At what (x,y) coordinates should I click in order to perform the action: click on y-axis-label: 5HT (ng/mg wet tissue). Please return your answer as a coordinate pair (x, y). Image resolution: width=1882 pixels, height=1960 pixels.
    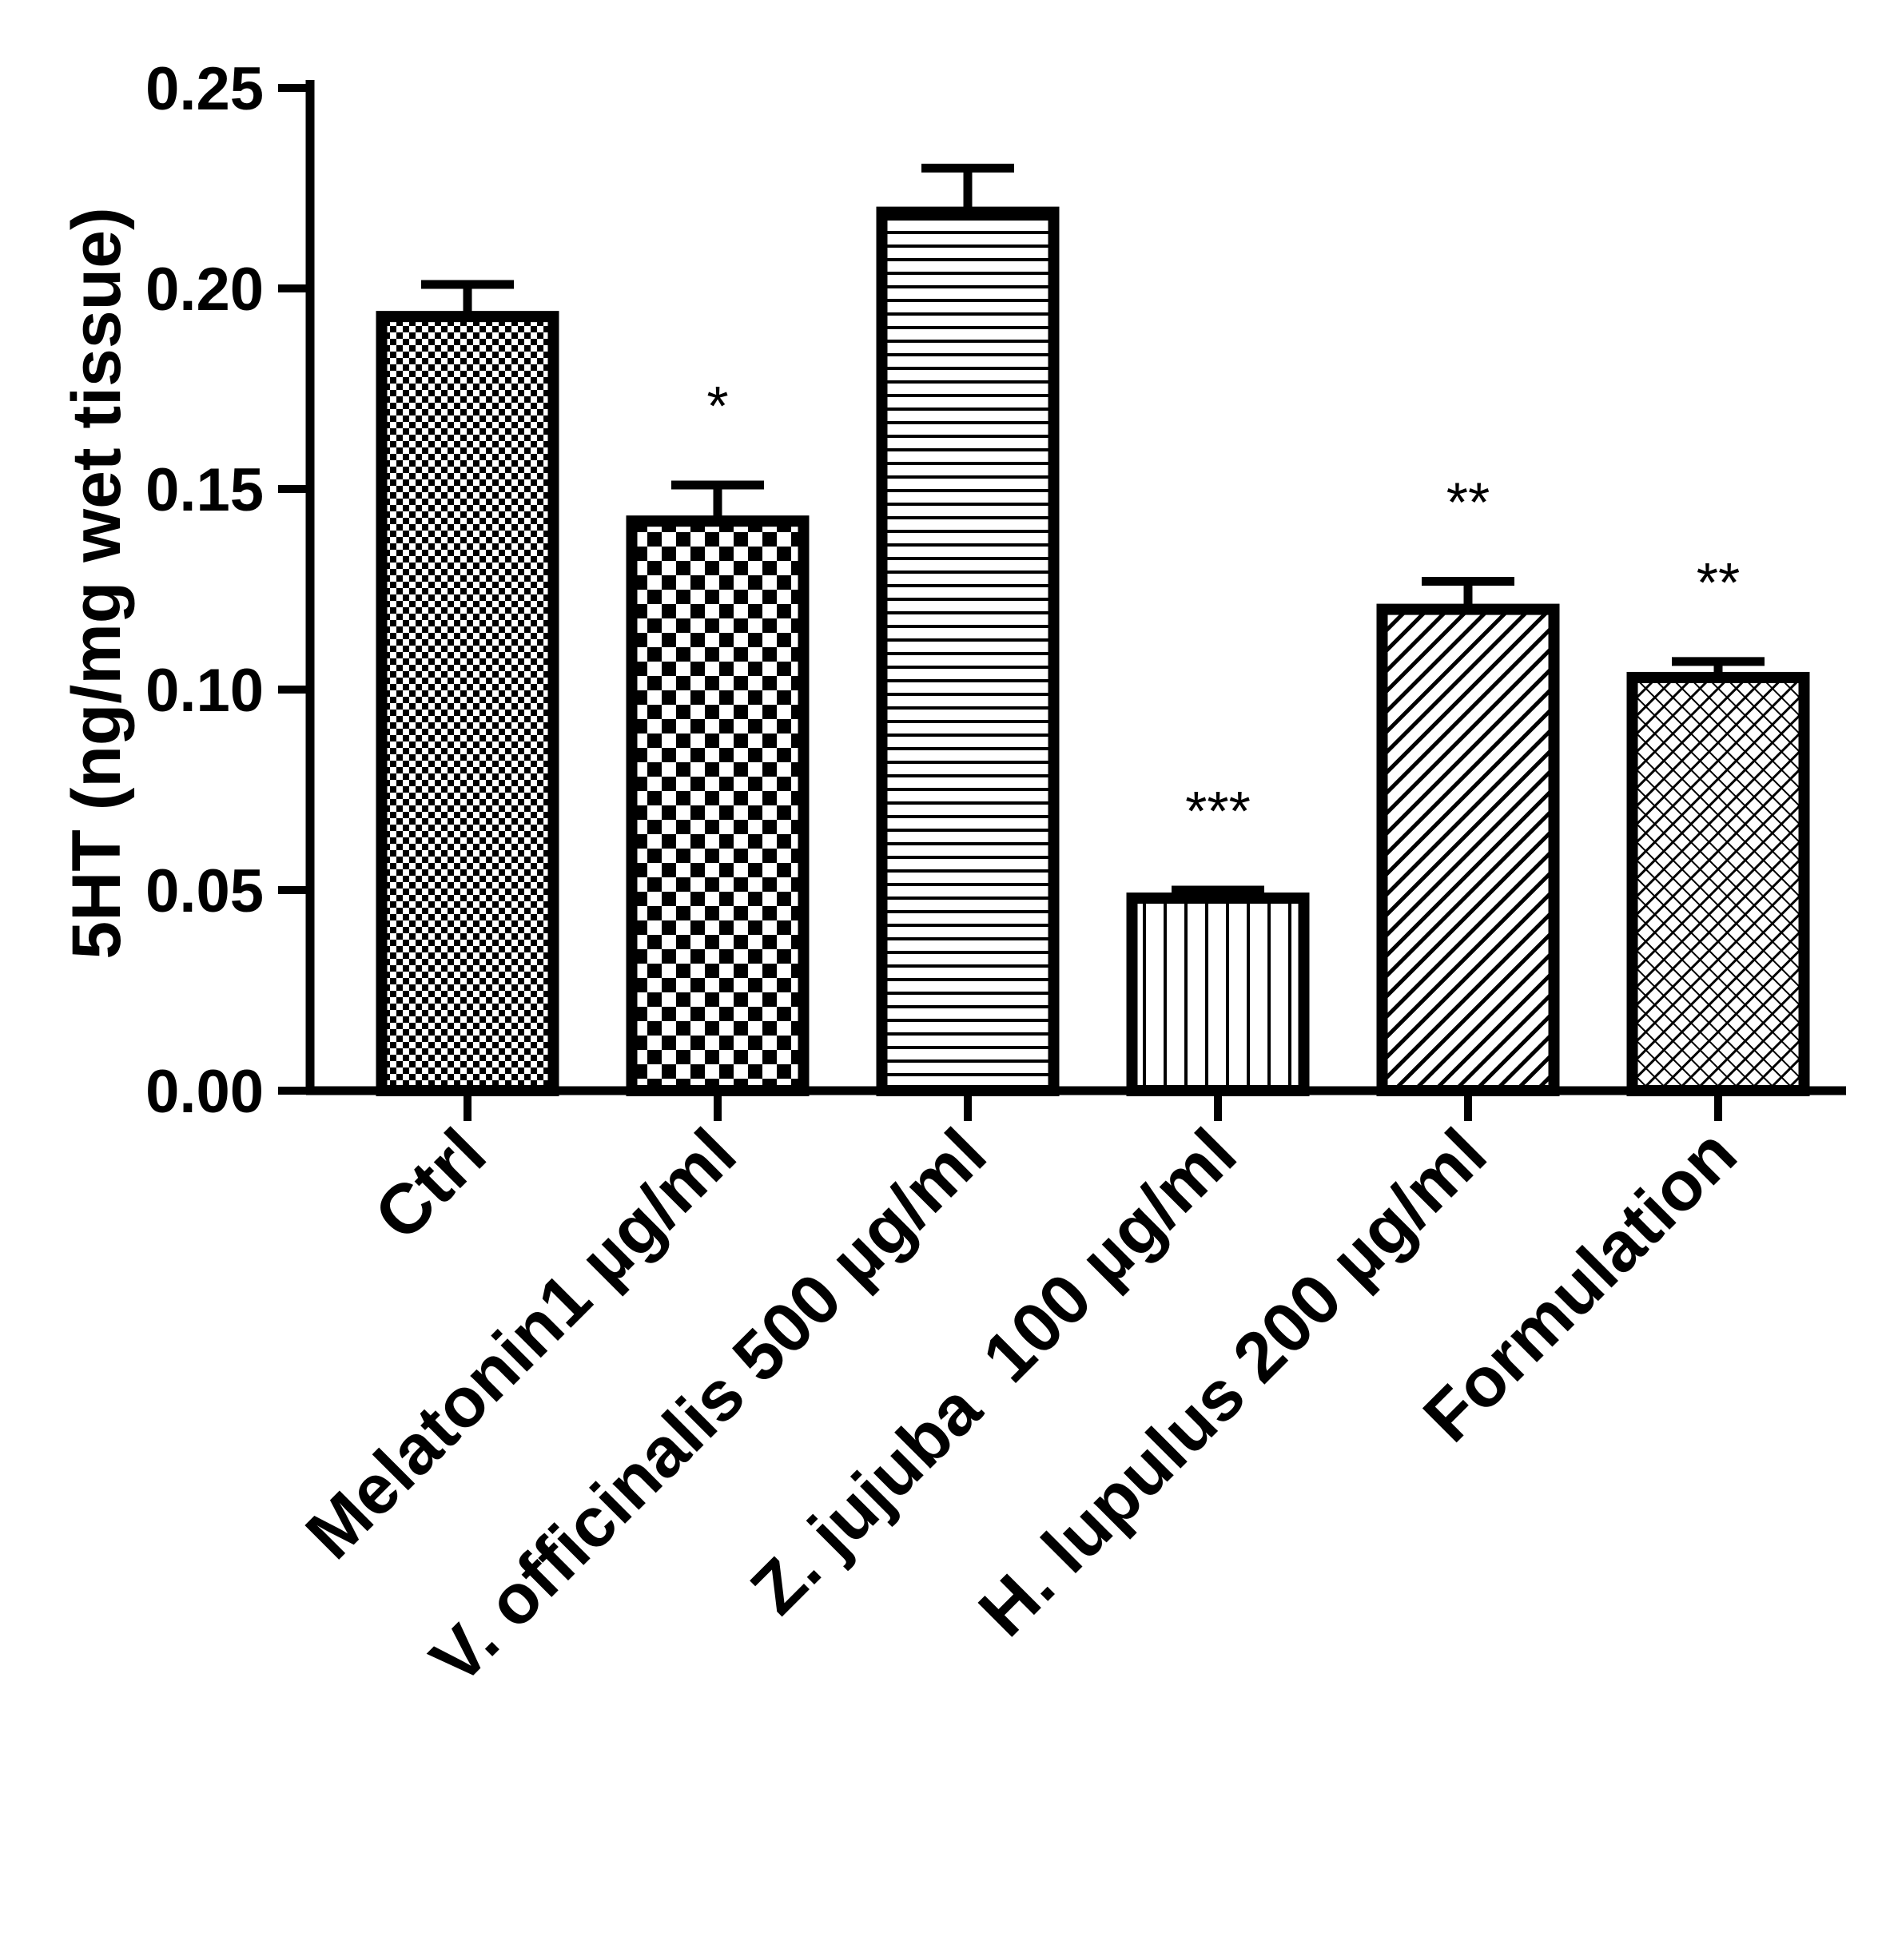
    Looking at the image, I should click on (96, 583).